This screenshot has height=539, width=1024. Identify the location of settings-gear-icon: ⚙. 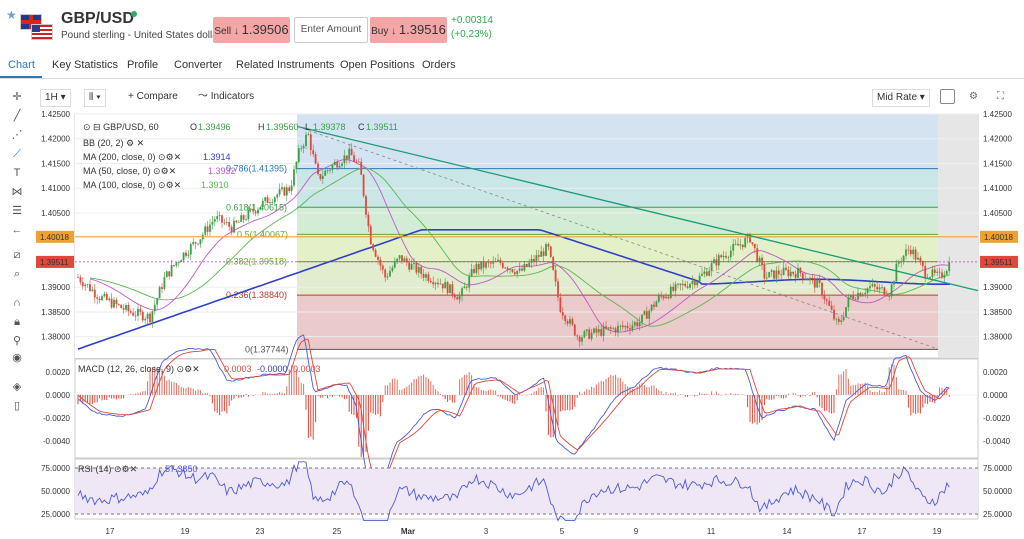
(973, 96).